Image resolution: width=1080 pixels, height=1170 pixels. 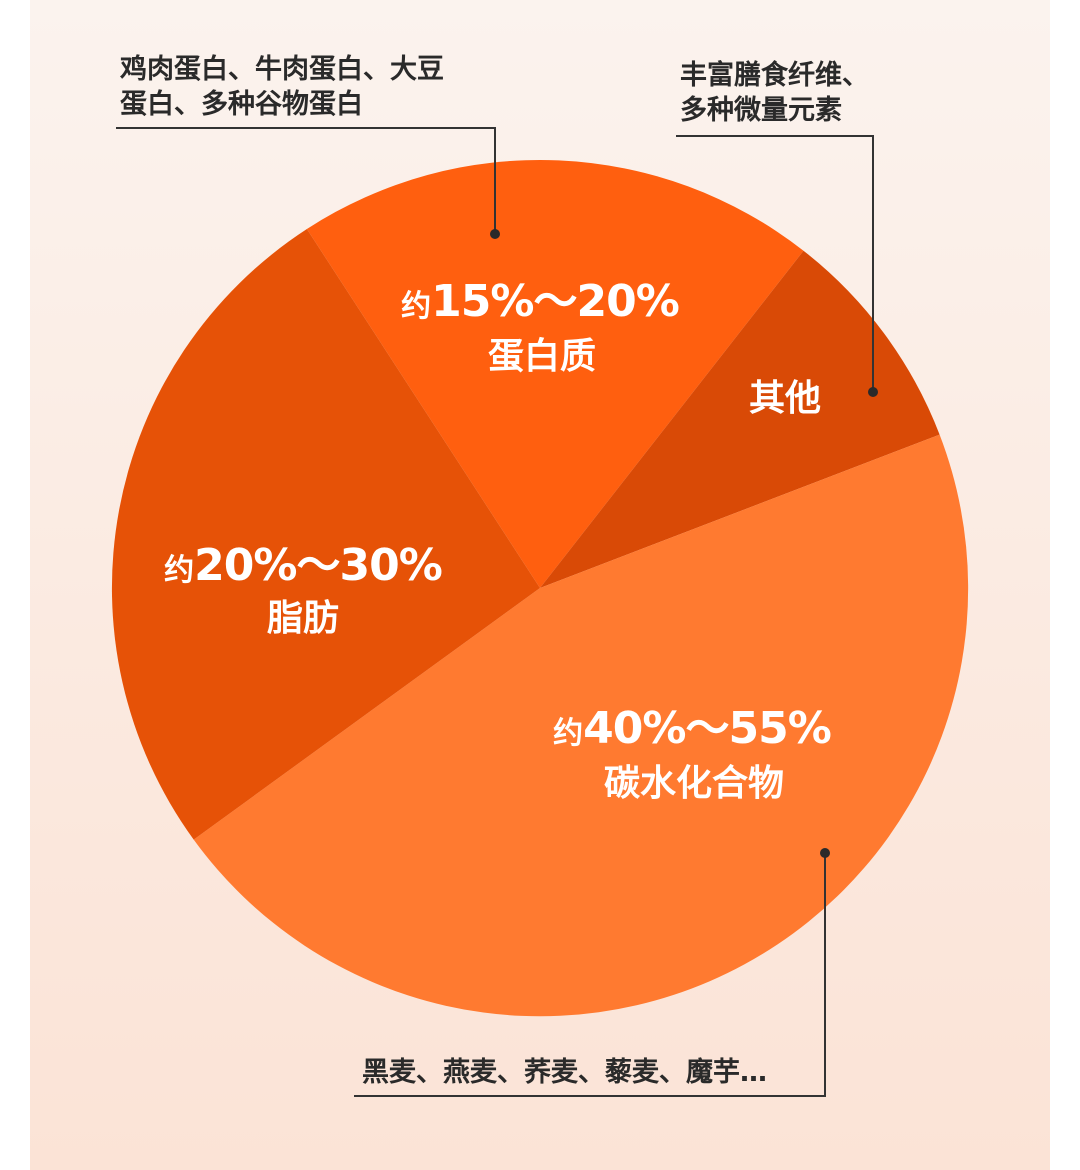 What do you see at coordinates (306, 180) in the screenshot?
I see `leader-protein` at bounding box center [306, 180].